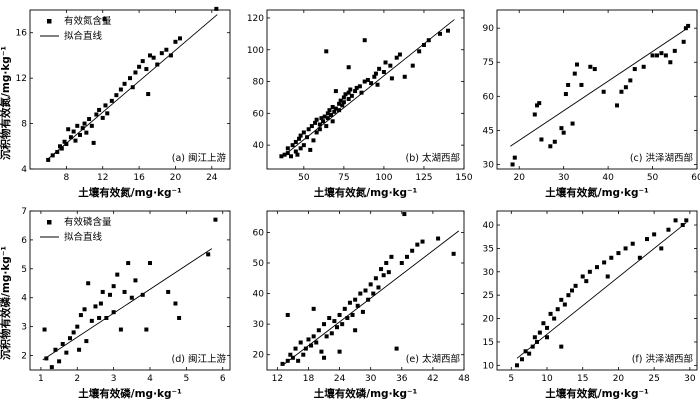  I want to click on y-tick-label: 5, so click(24, 270).